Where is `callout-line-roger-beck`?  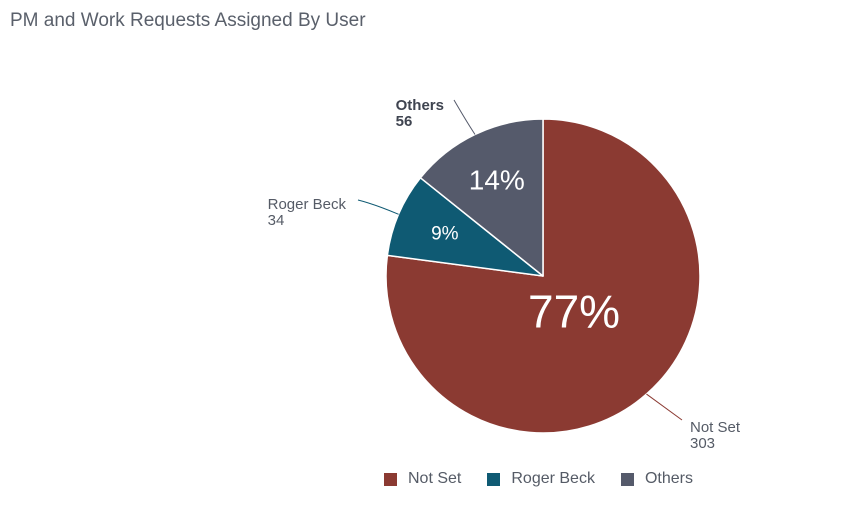 callout-line-roger-beck is located at coordinates (378, 207).